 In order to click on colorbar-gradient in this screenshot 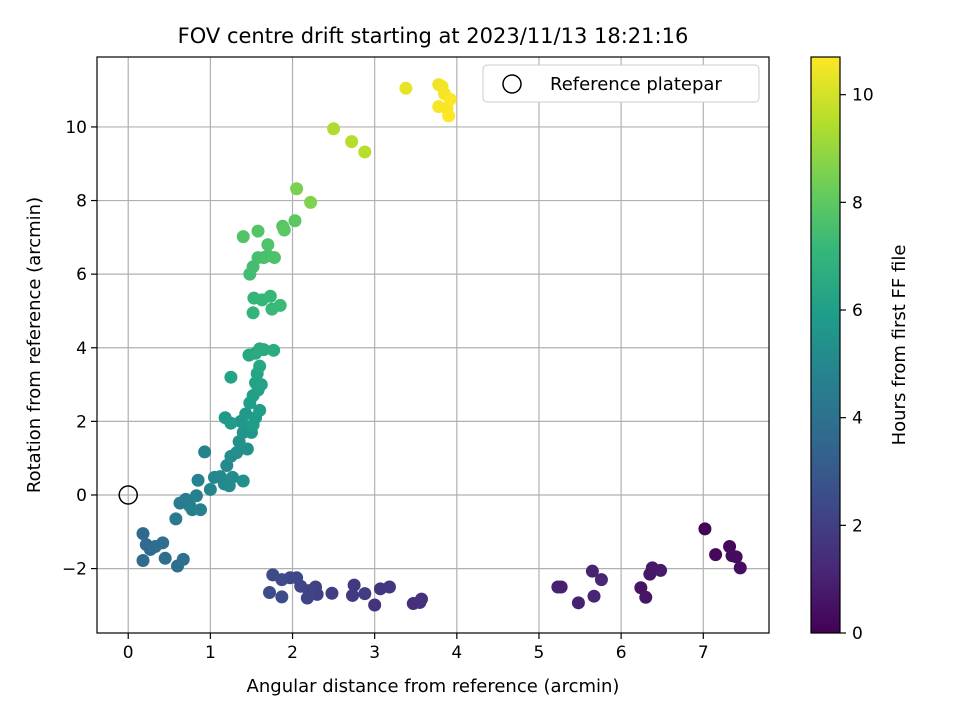, I will do `click(825, 345)`.